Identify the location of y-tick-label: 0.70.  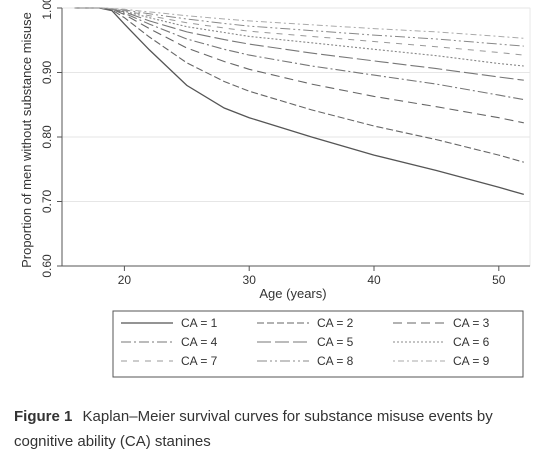
(47, 201).